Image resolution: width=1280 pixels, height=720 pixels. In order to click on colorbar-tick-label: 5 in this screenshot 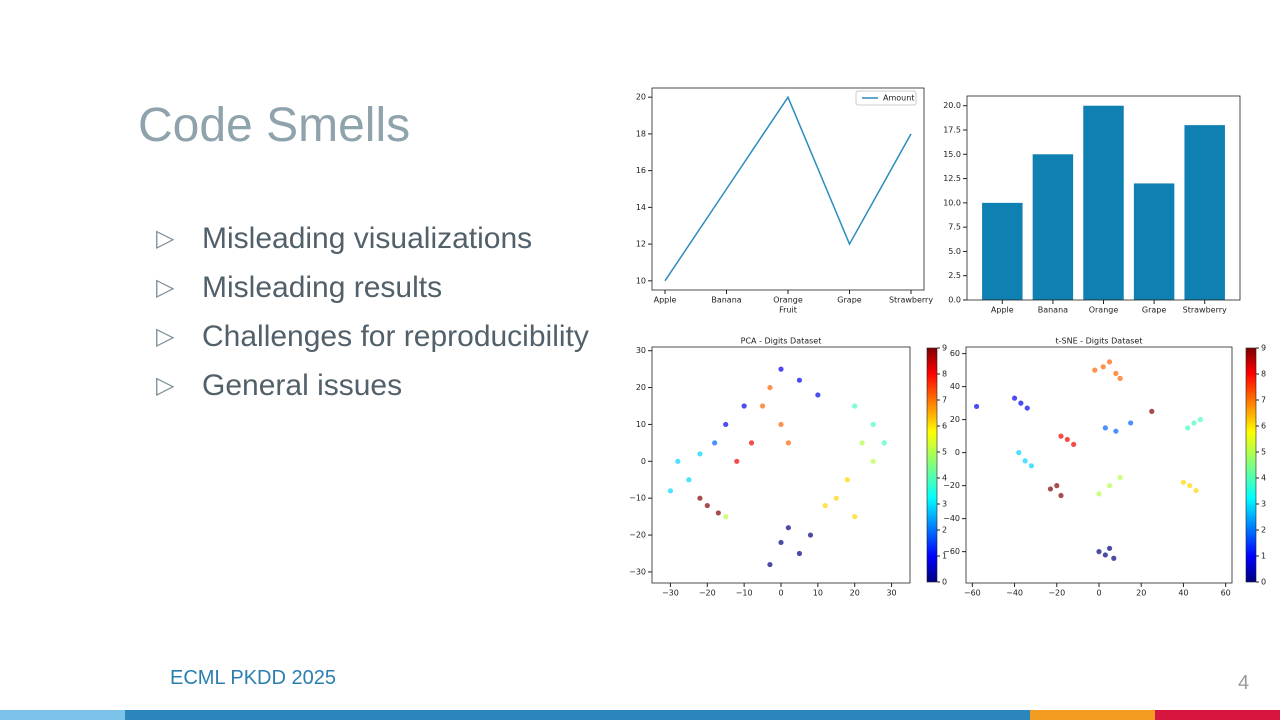, I will do `click(1263, 452)`.